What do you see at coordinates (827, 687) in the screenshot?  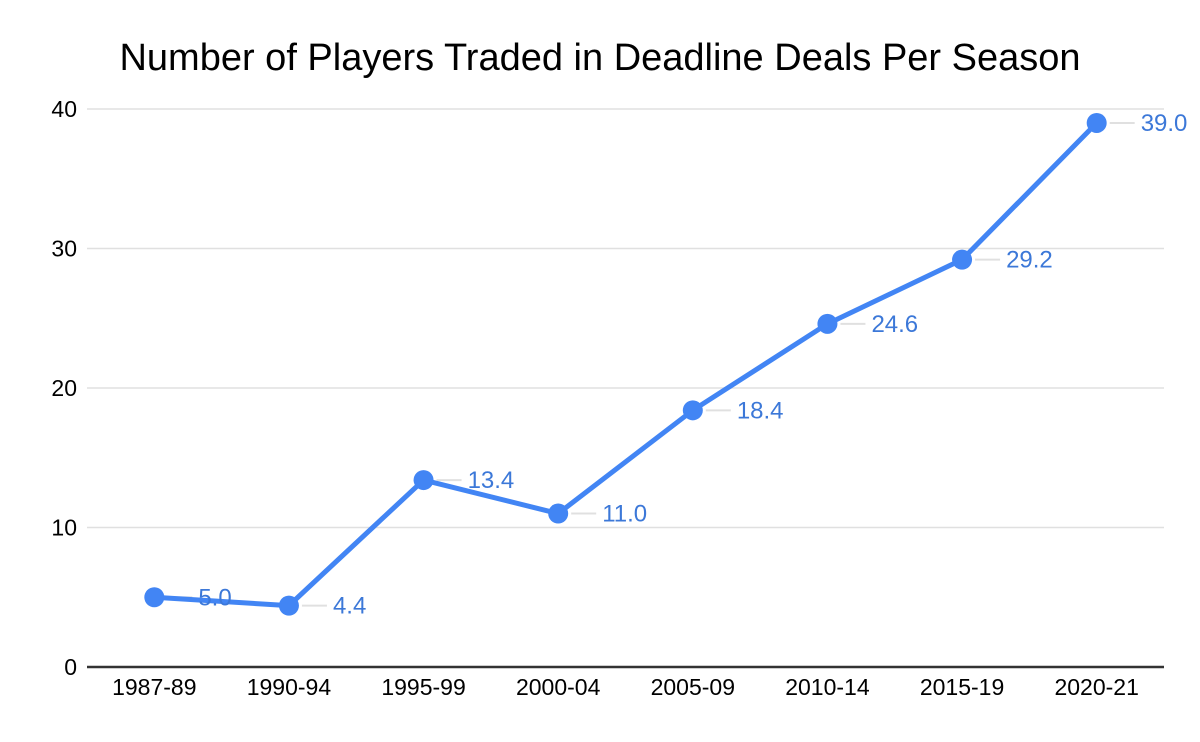 I see `x-tick-label-2010-14: 2010-14` at bounding box center [827, 687].